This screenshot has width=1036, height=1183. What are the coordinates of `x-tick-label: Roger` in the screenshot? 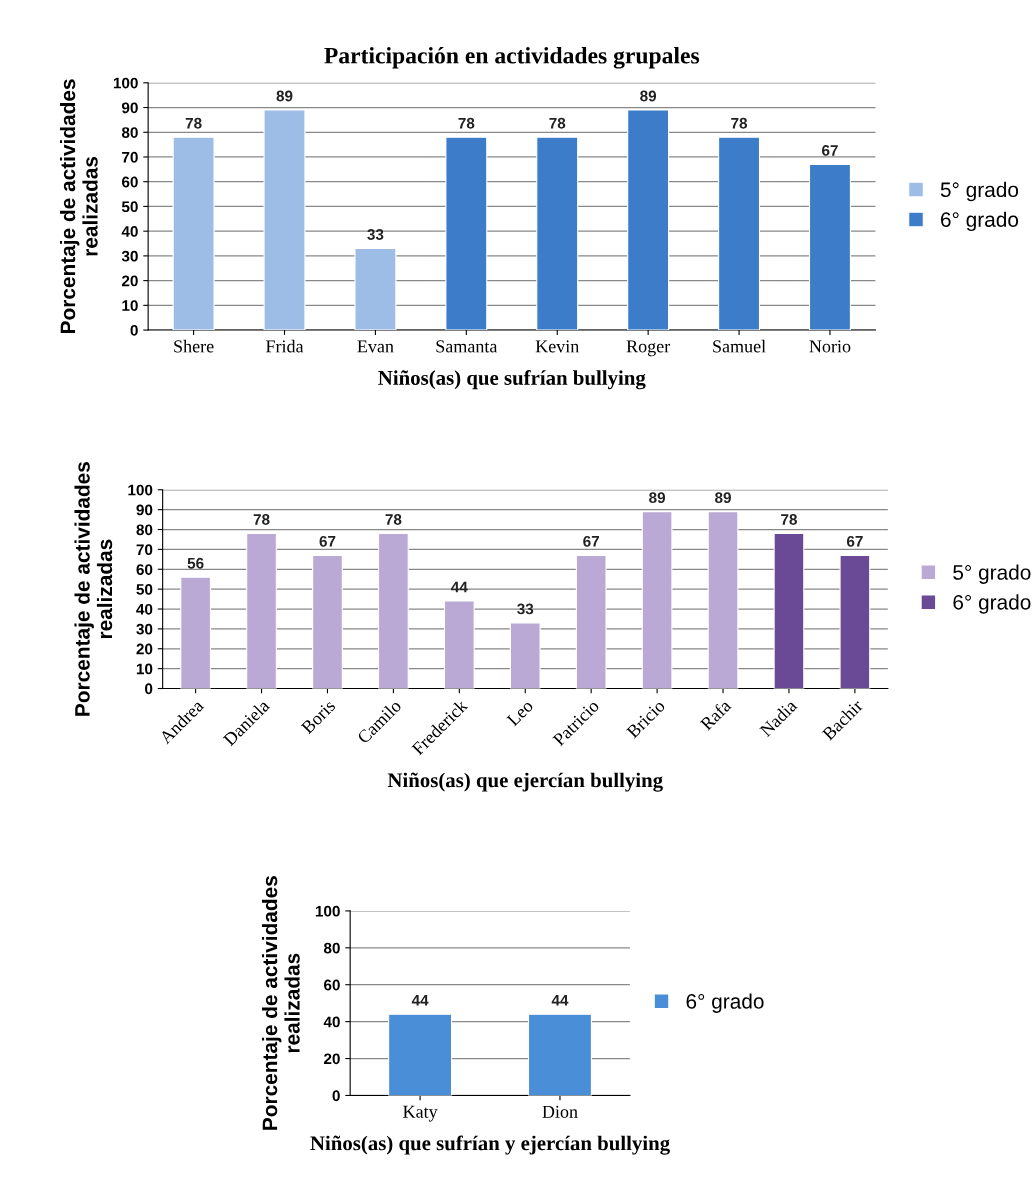 It's located at (648, 348).